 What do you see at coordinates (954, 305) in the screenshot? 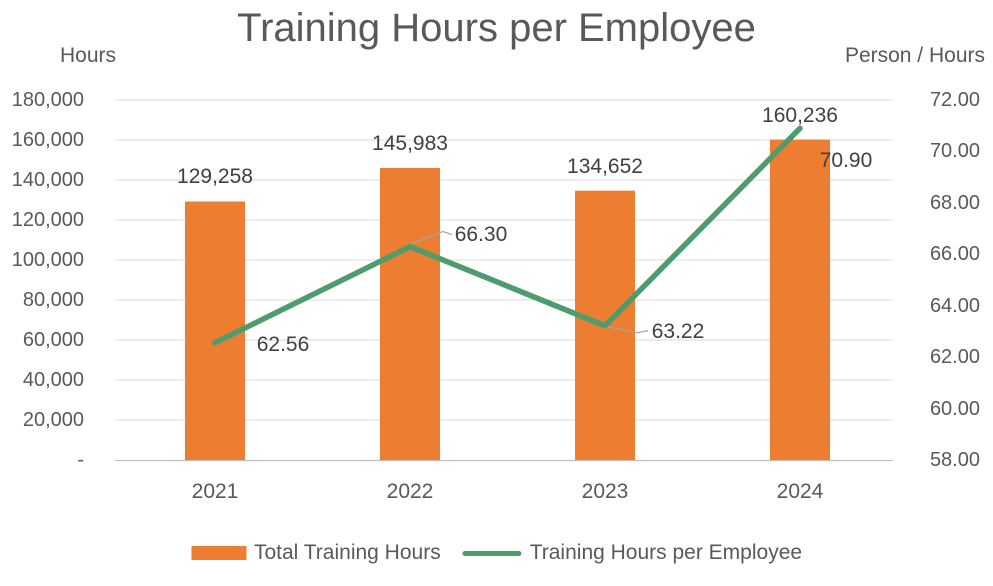
I see `right-axis-tick-label: 64.00` at bounding box center [954, 305].